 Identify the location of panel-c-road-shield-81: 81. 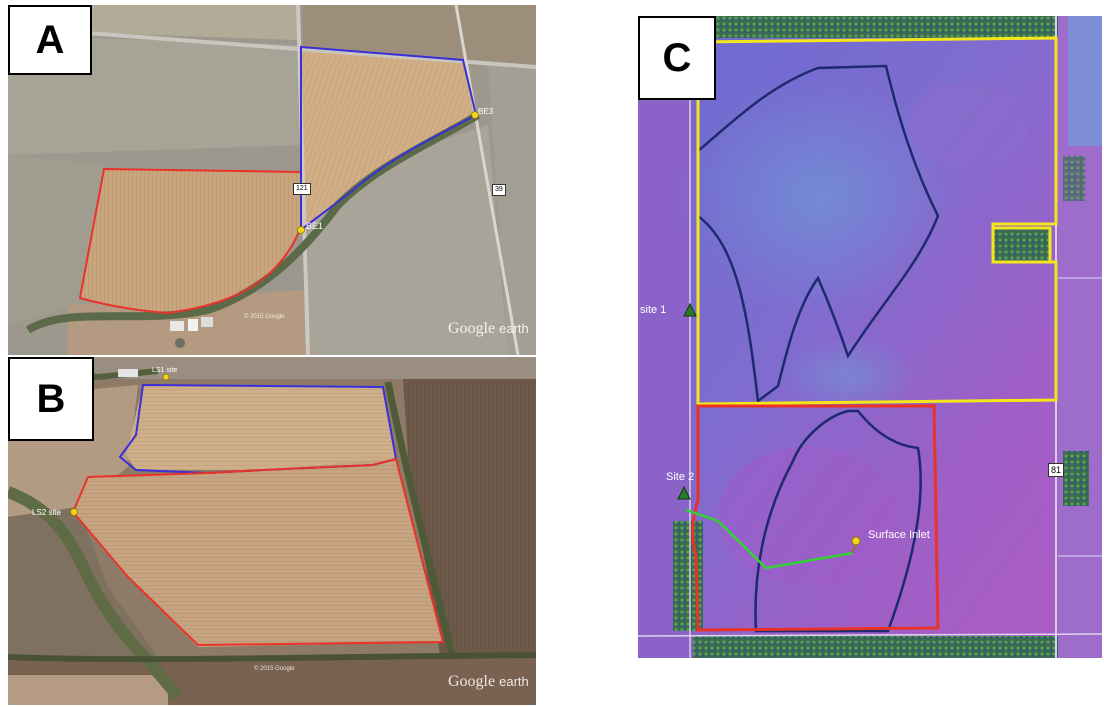
(1056, 470).